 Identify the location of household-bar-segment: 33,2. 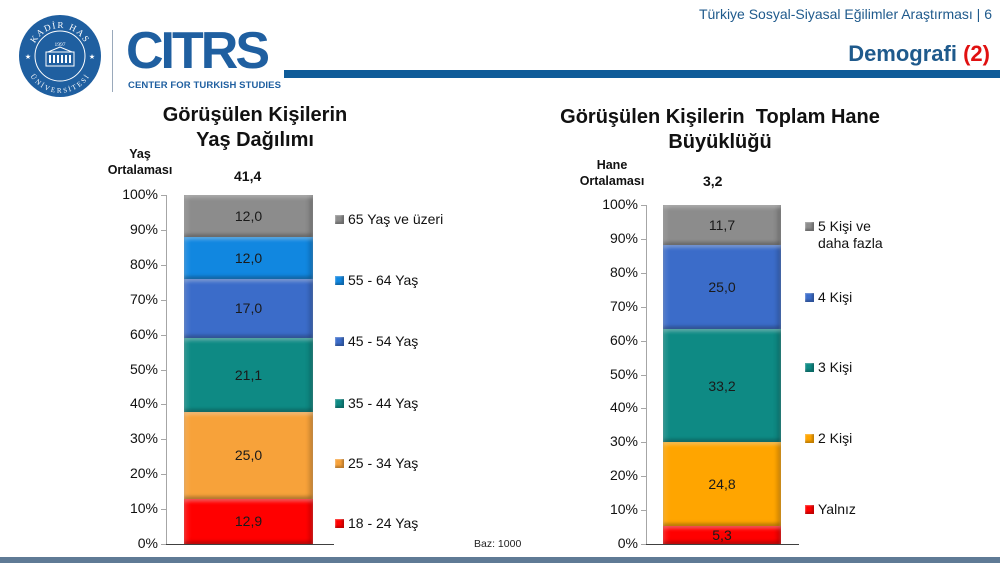
(722, 385).